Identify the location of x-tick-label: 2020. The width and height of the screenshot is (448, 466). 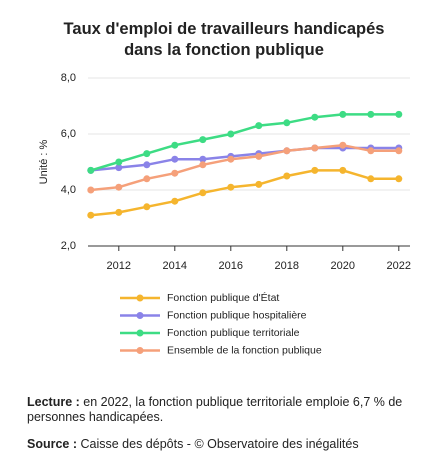
(343, 266).